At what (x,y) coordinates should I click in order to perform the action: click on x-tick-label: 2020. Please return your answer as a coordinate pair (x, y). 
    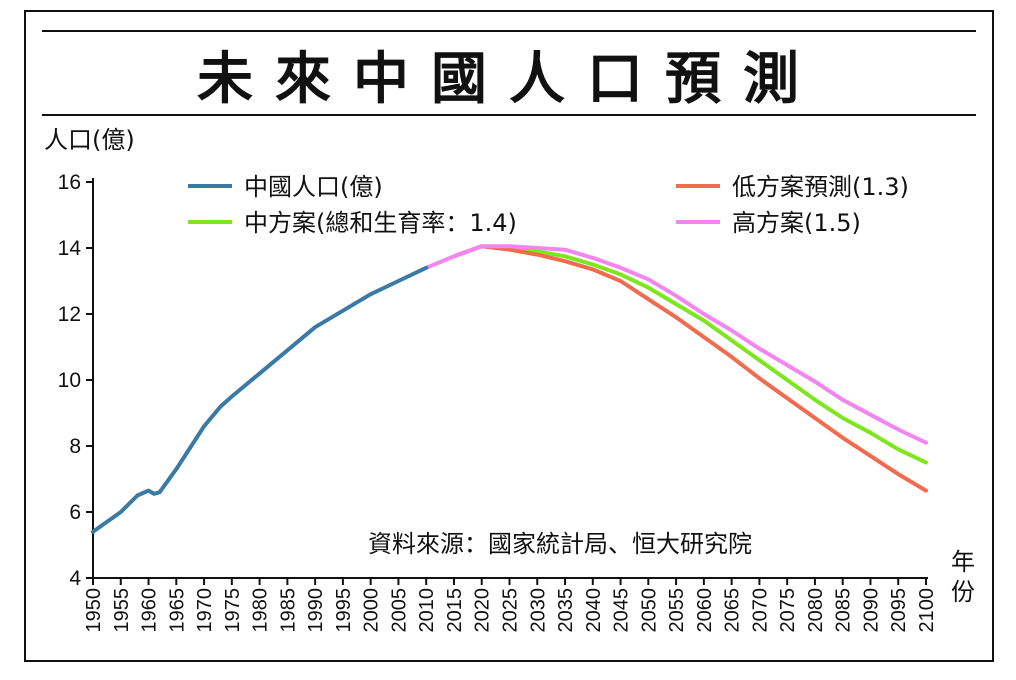
    Looking at the image, I should click on (483, 610).